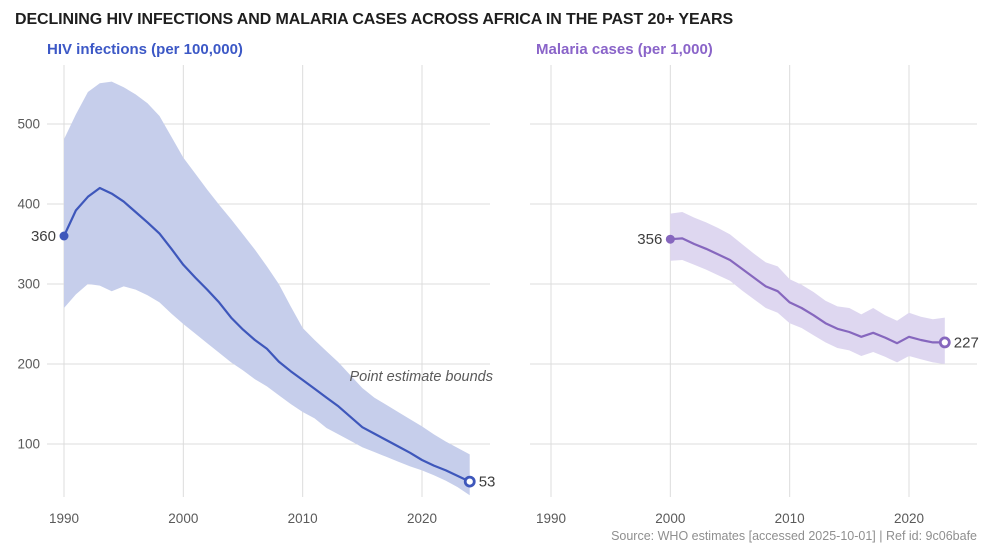  Describe the element at coordinates (28, 284) in the screenshot. I see `y-tick-label: 300` at that location.